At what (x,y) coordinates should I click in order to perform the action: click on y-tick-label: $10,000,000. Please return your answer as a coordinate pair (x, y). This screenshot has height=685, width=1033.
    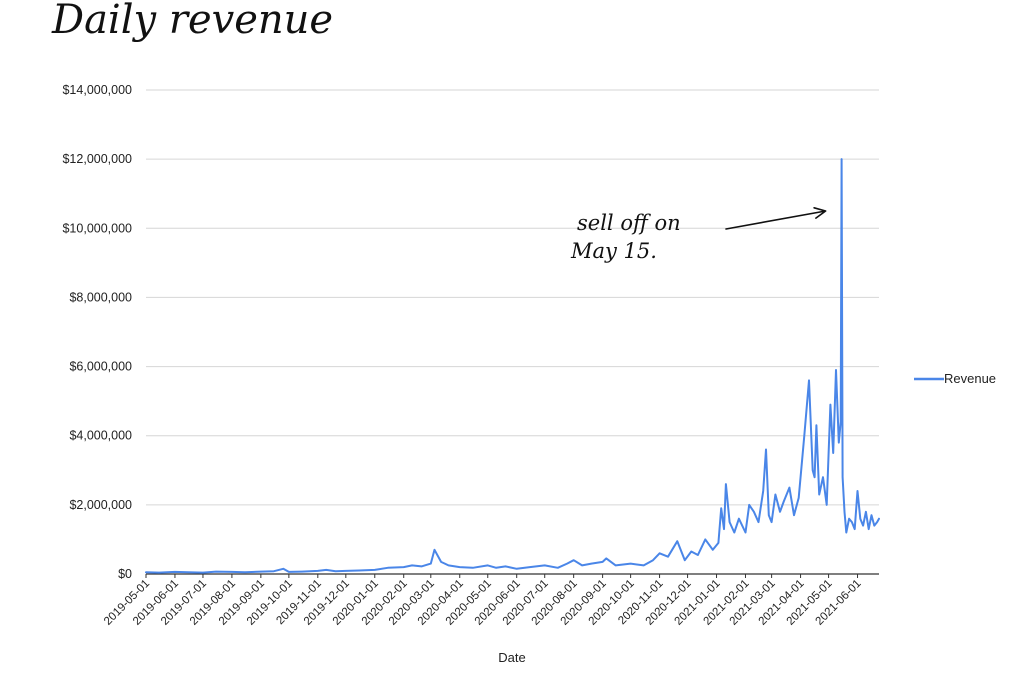
    Looking at the image, I should click on (97, 228).